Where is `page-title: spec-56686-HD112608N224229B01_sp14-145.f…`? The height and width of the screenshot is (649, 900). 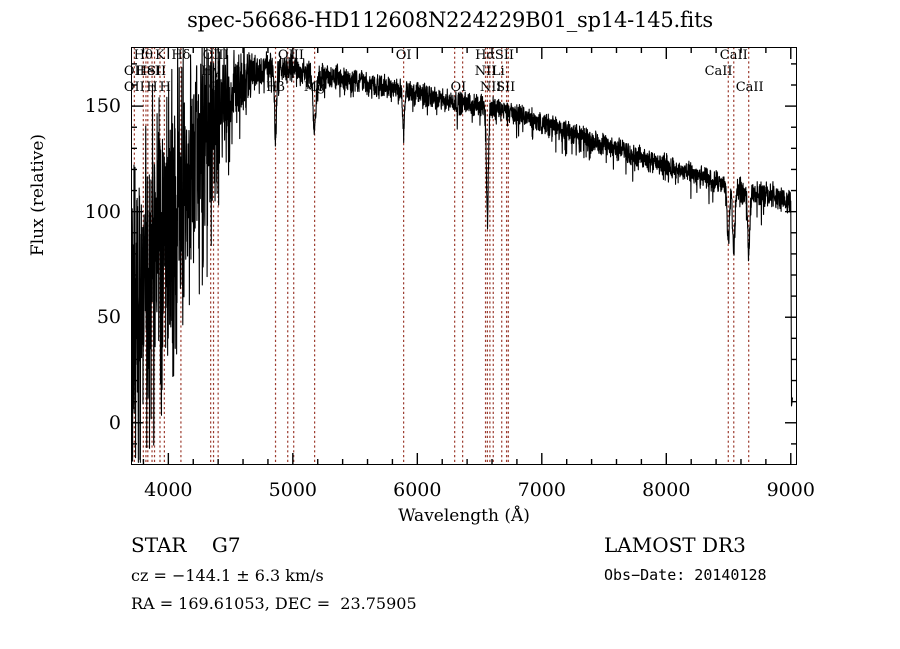 page-title: spec-56686-HD112608N224229B01_sp14-145.f… is located at coordinates (450, 20).